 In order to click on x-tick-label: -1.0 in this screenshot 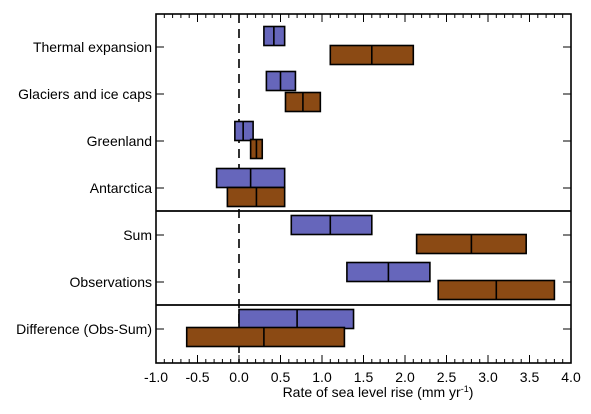, I will do `click(156, 377)`.